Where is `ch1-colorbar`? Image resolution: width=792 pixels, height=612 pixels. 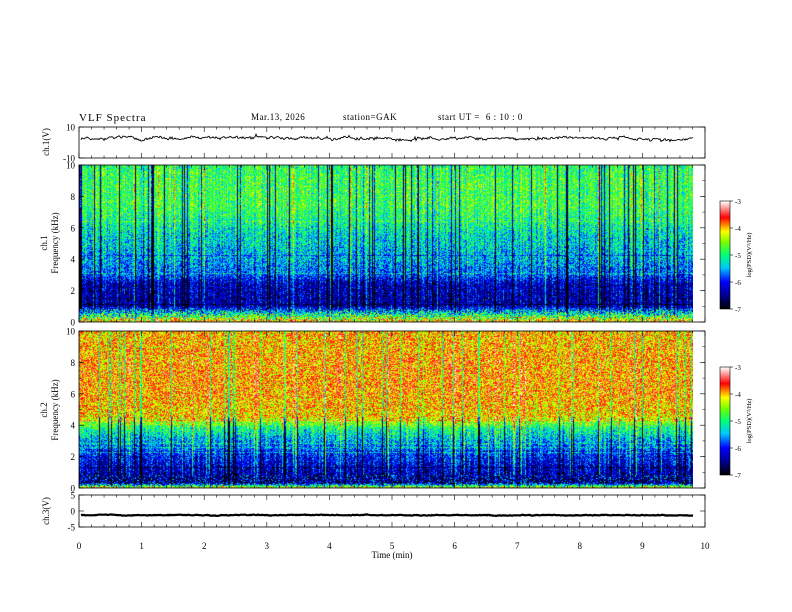 ch1-colorbar is located at coordinates (725, 255).